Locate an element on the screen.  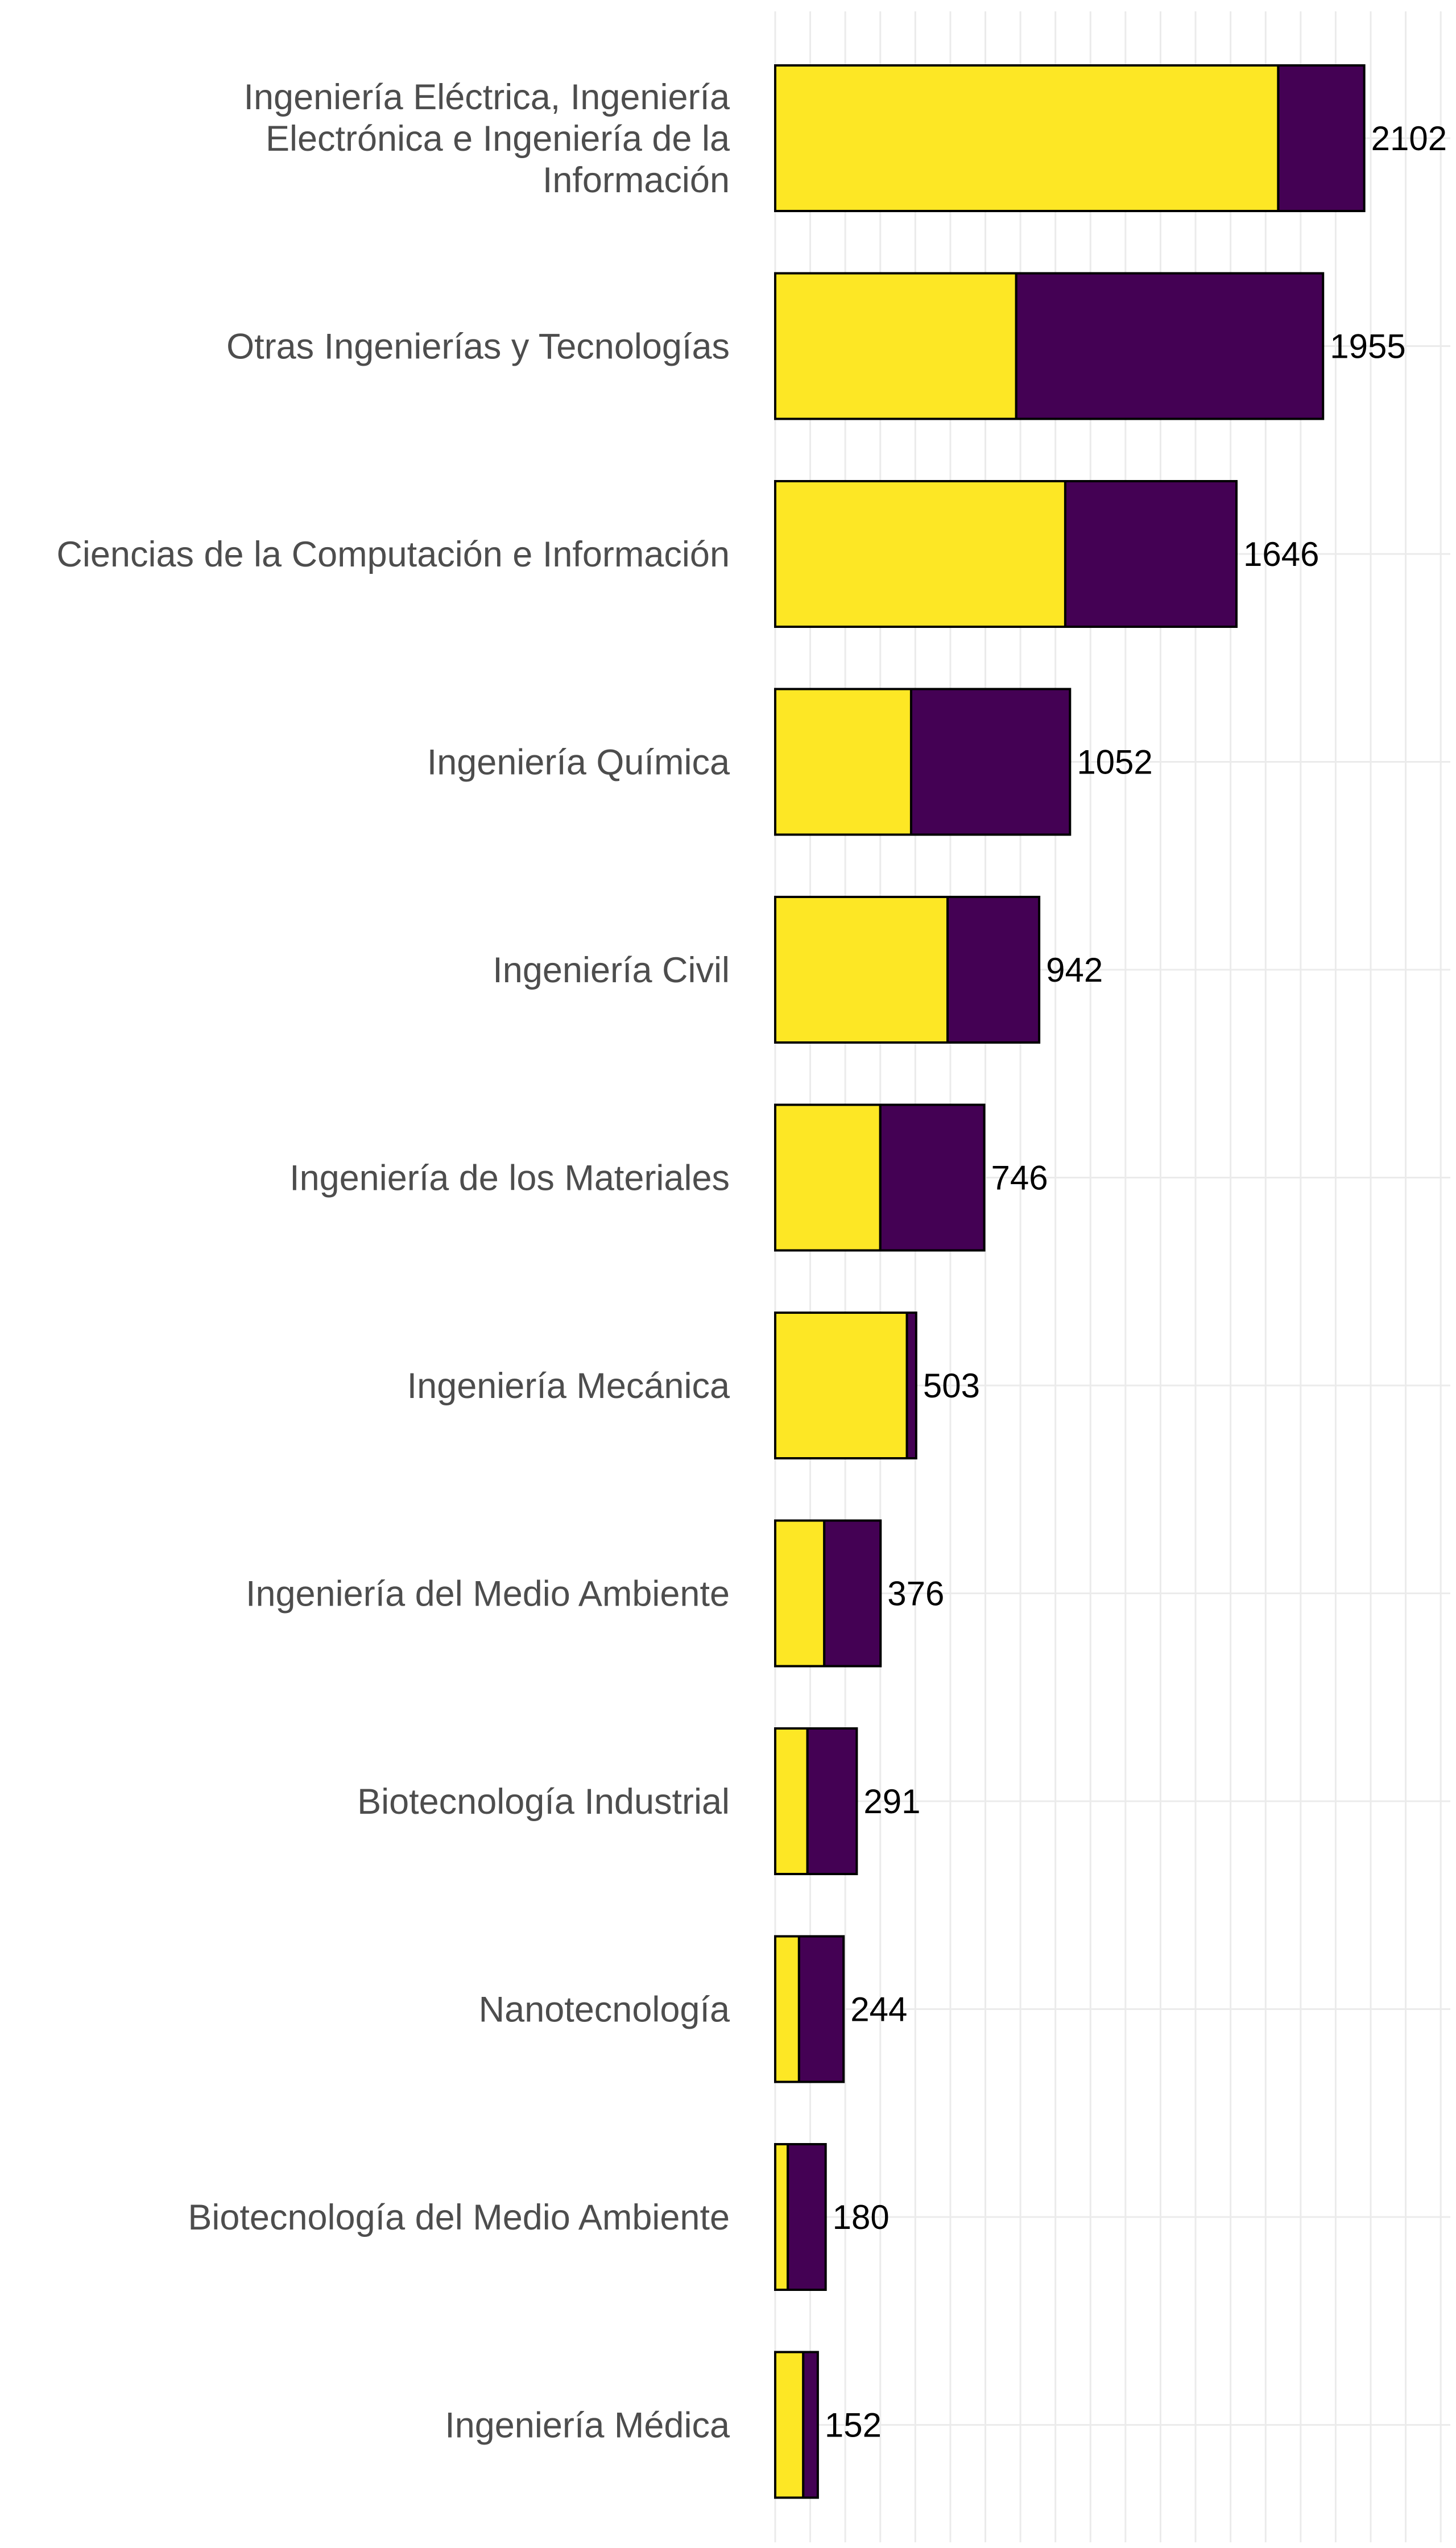
category-label-line: Ingeniería del Medio Ambiente is located at coordinates (488, 1594).